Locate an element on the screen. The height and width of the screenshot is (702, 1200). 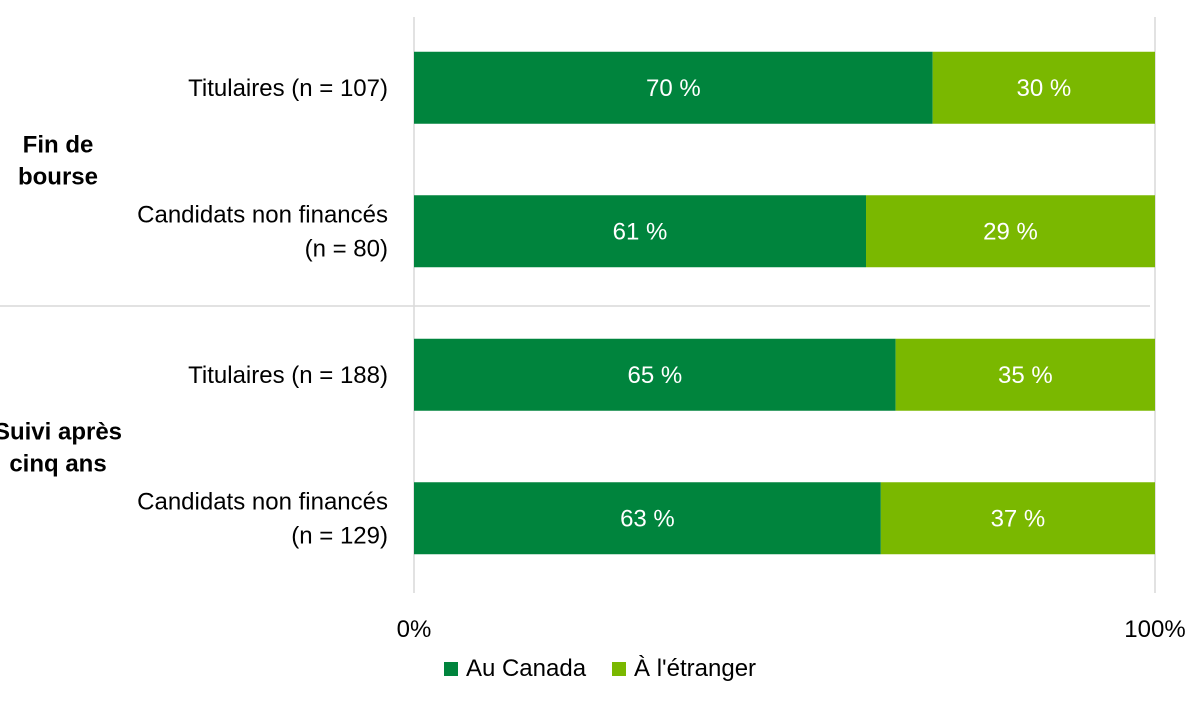
group-label-1-line-1: cinq ans is located at coordinates (57, 464).